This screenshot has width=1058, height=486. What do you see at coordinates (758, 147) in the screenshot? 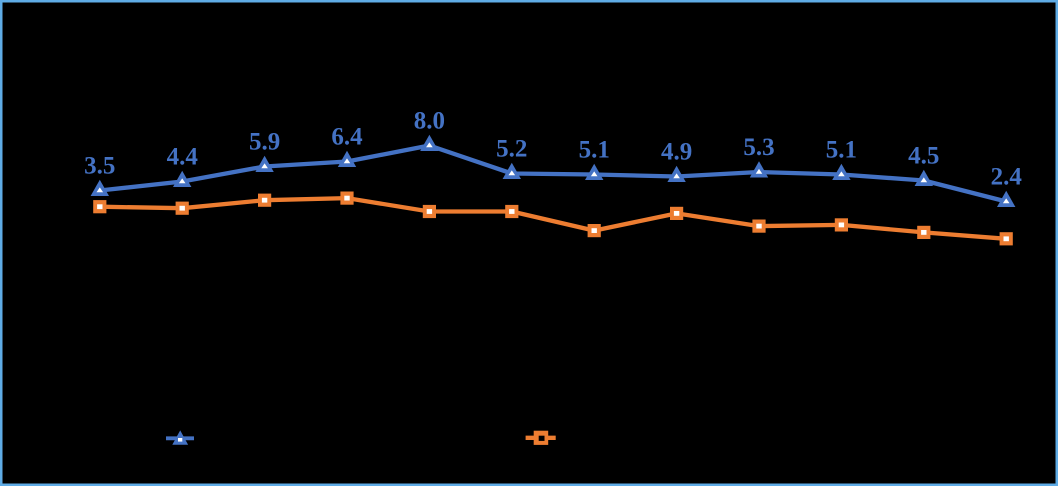
I see `svg-text: 5.3` at bounding box center [758, 147].